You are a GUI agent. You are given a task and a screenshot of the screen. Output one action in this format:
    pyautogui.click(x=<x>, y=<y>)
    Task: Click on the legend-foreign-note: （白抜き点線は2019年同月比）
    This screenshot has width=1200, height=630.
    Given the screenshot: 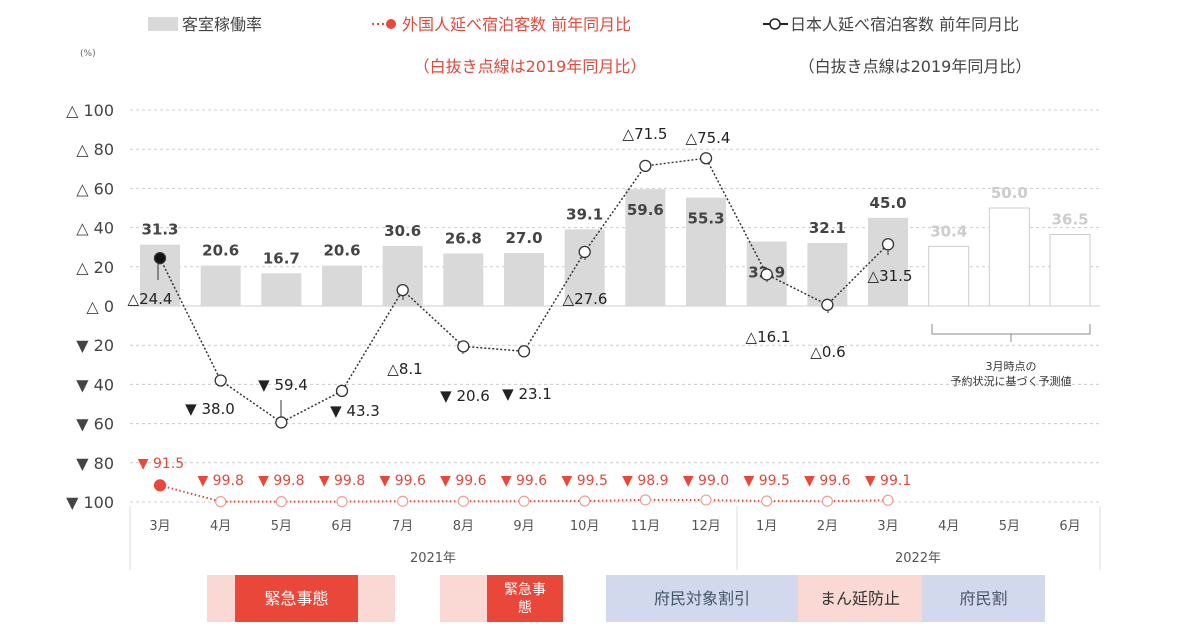 What is the action you would take?
    pyautogui.click(x=530, y=66)
    